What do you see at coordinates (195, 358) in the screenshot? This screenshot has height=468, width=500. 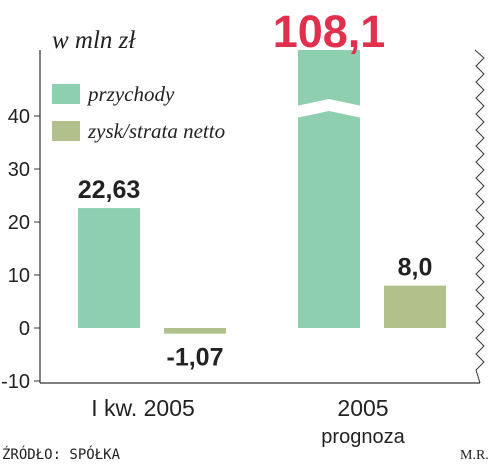 I see `data-label: -1,07` at bounding box center [195, 358].